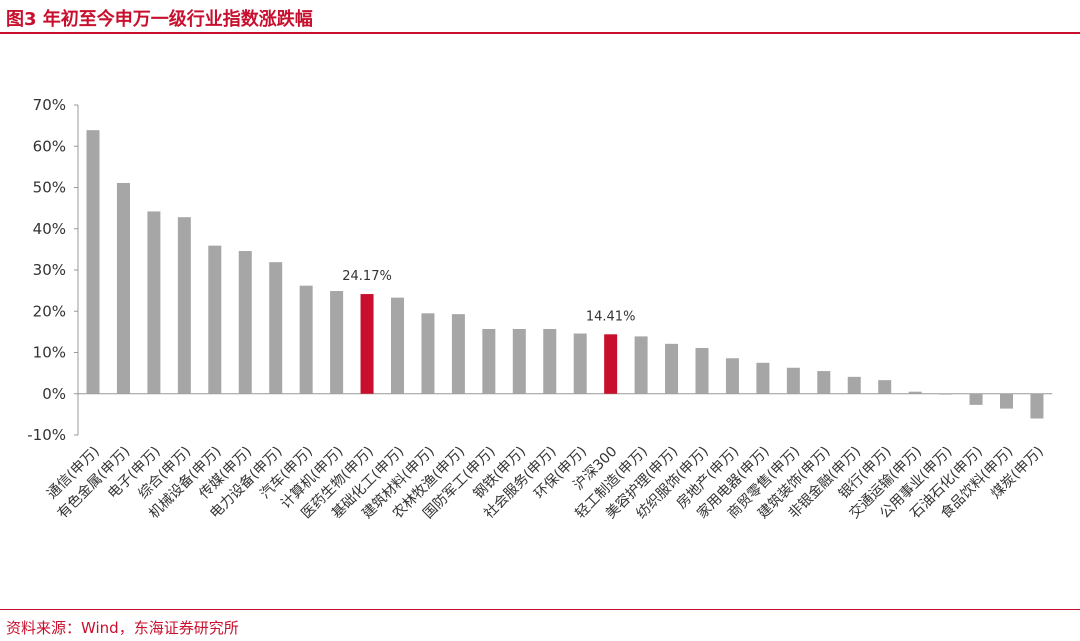 This screenshot has width=1080, height=641. Describe the element at coordinates (49, 188) in the screenshot. I see `y-tick-label: 50%` at that location.